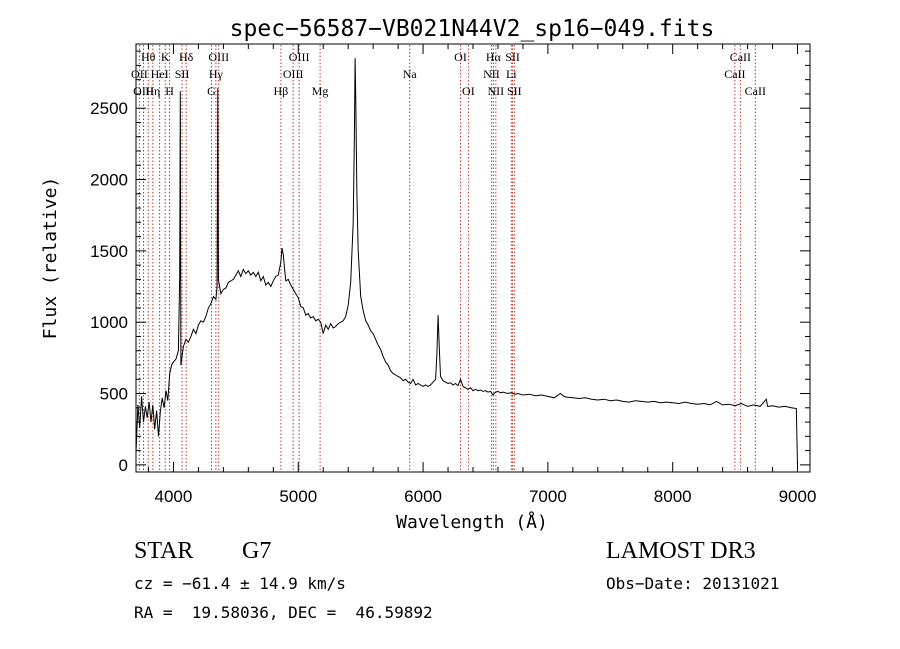  I want to click on y-tick-label: 2500, so click(109, 108).